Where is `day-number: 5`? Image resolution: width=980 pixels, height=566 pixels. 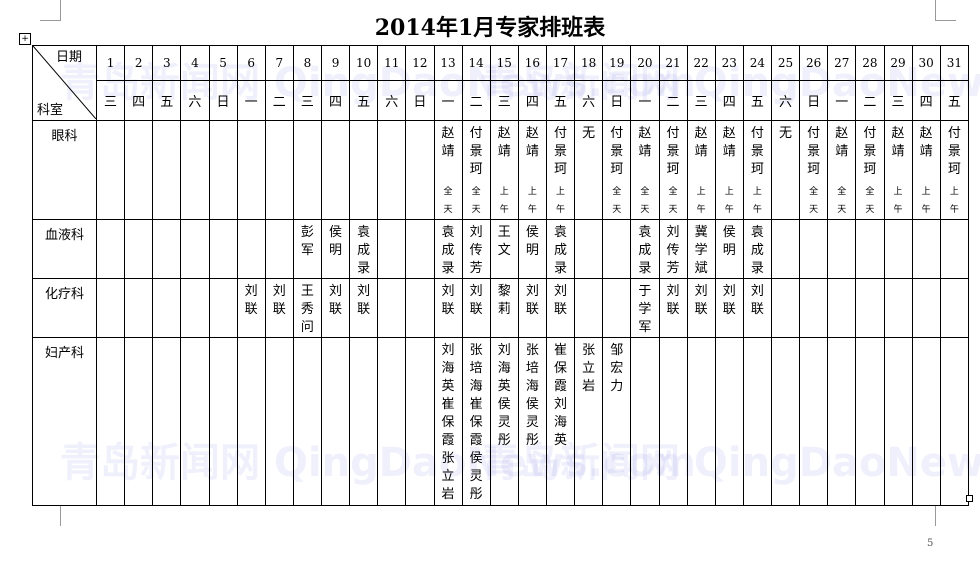 day-number: 5 is located at coordinates (223, 63).